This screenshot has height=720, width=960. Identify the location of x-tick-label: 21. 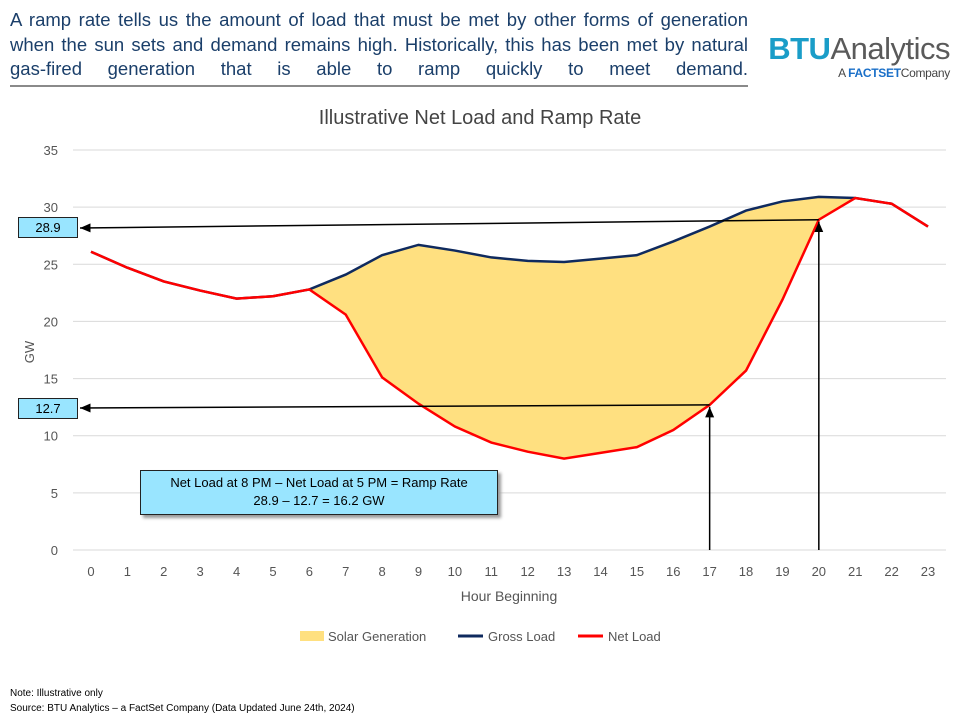
(855, 571).